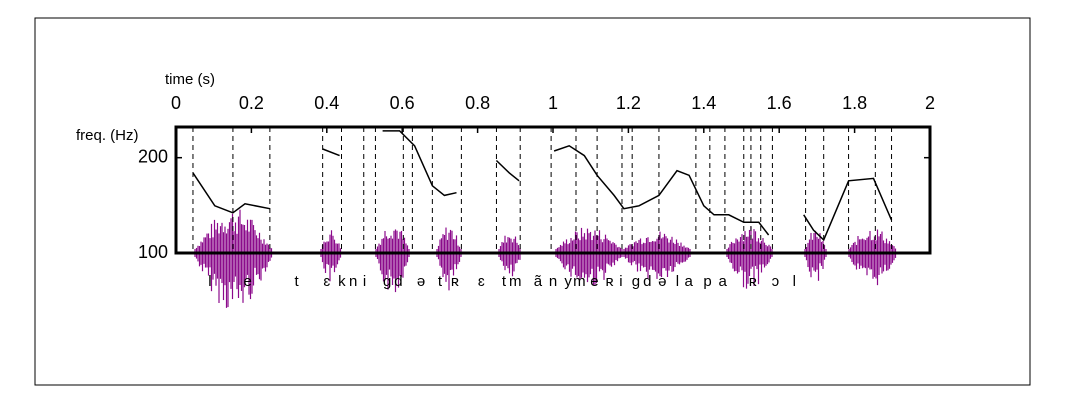  Describe the element at coordinates (776, 281) in the screenshot. I see `phoneme-label: ɔ` at that location.